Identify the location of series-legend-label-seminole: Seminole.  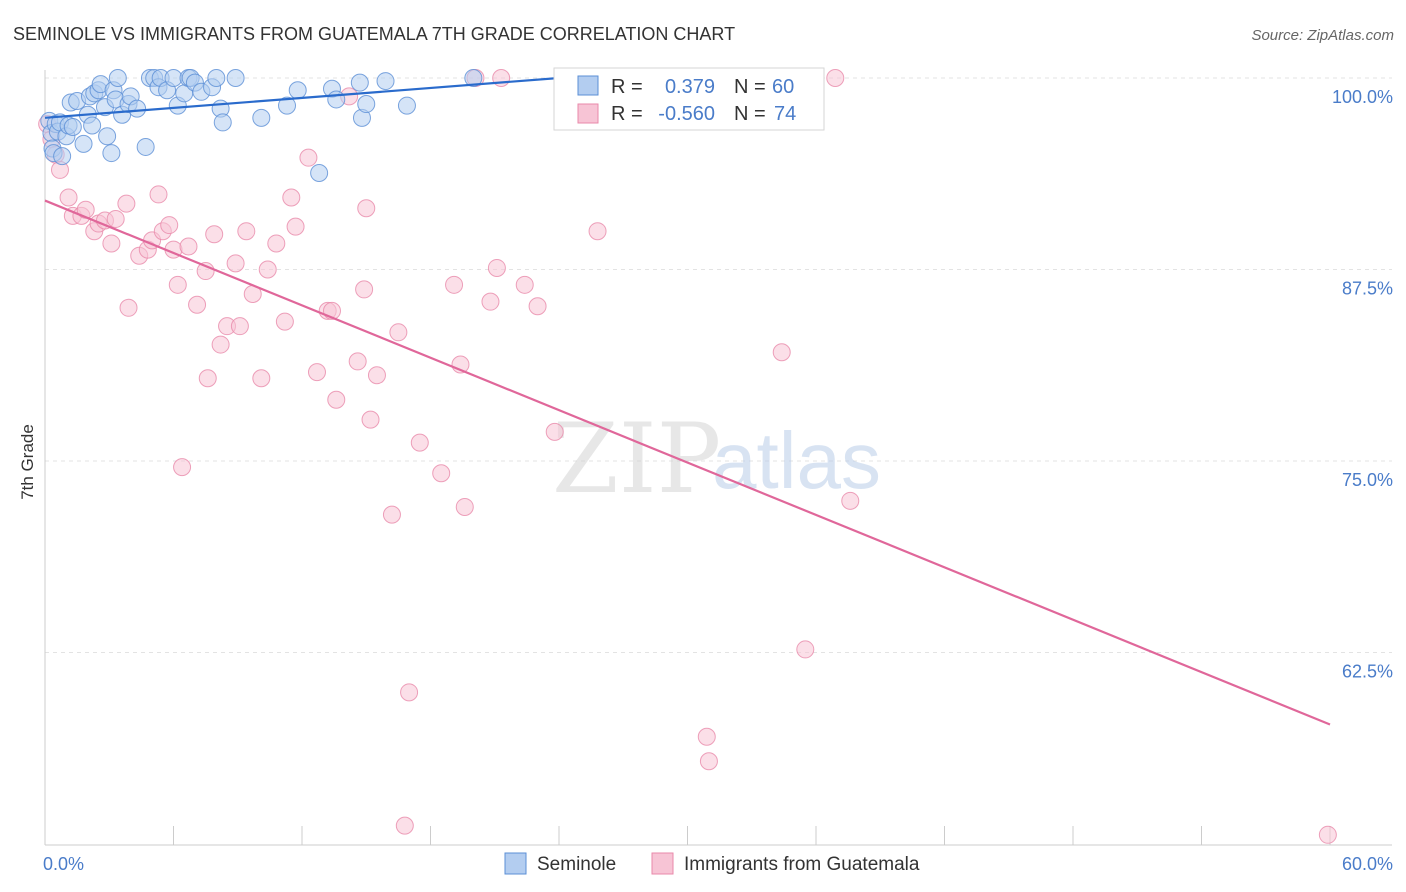
(576, 864).